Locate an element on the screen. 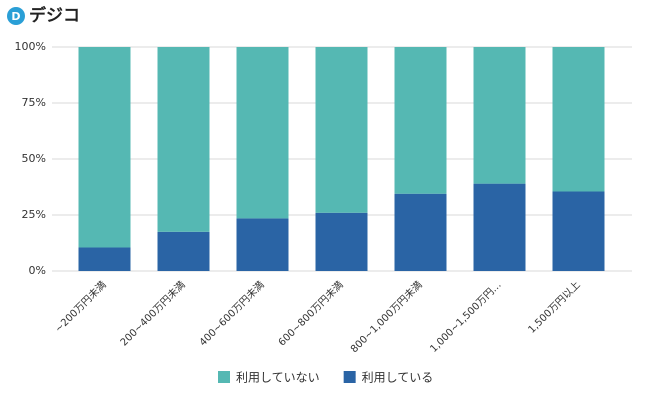  x-tick-label: 800~1,000万円未満 is located at coordinates (386, 317).